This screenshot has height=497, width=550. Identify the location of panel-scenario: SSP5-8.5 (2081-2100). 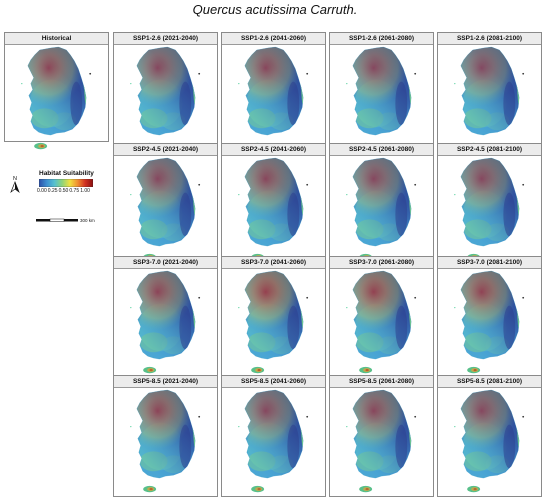
(489, 436).